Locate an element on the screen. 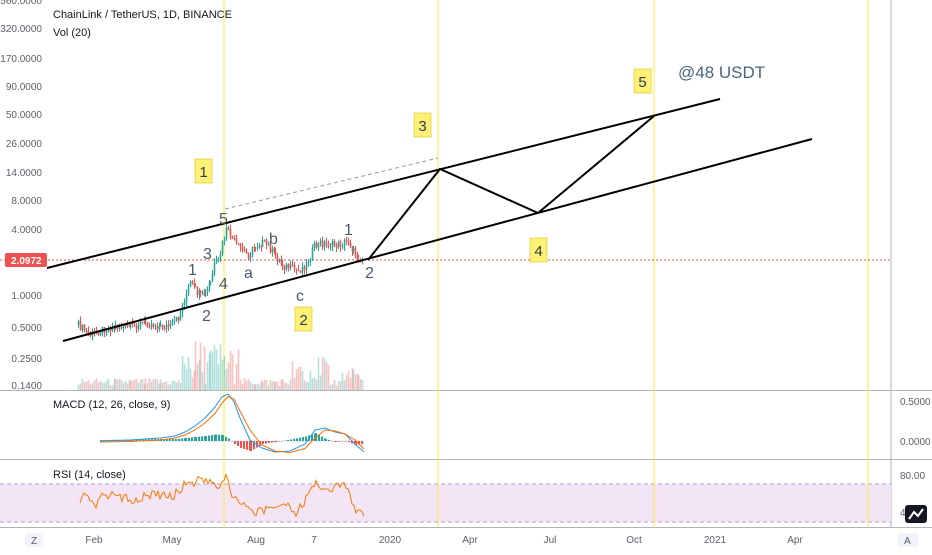  time-axis-tick: 2020 is located at coordinates (390, 540).